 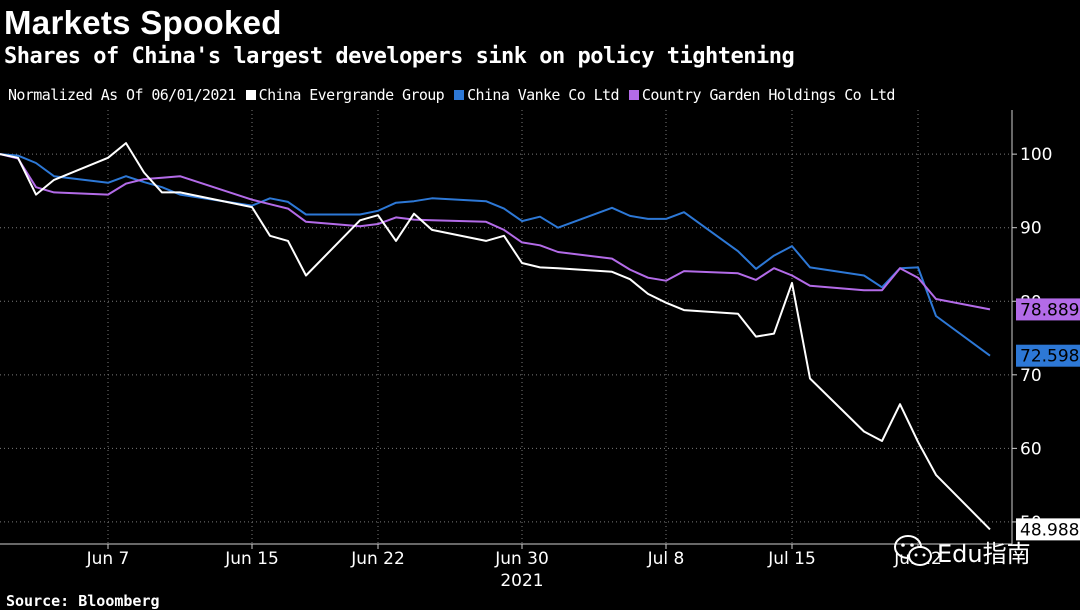 I want to click on watermark: Edu指南, so click(x=962, y=551).